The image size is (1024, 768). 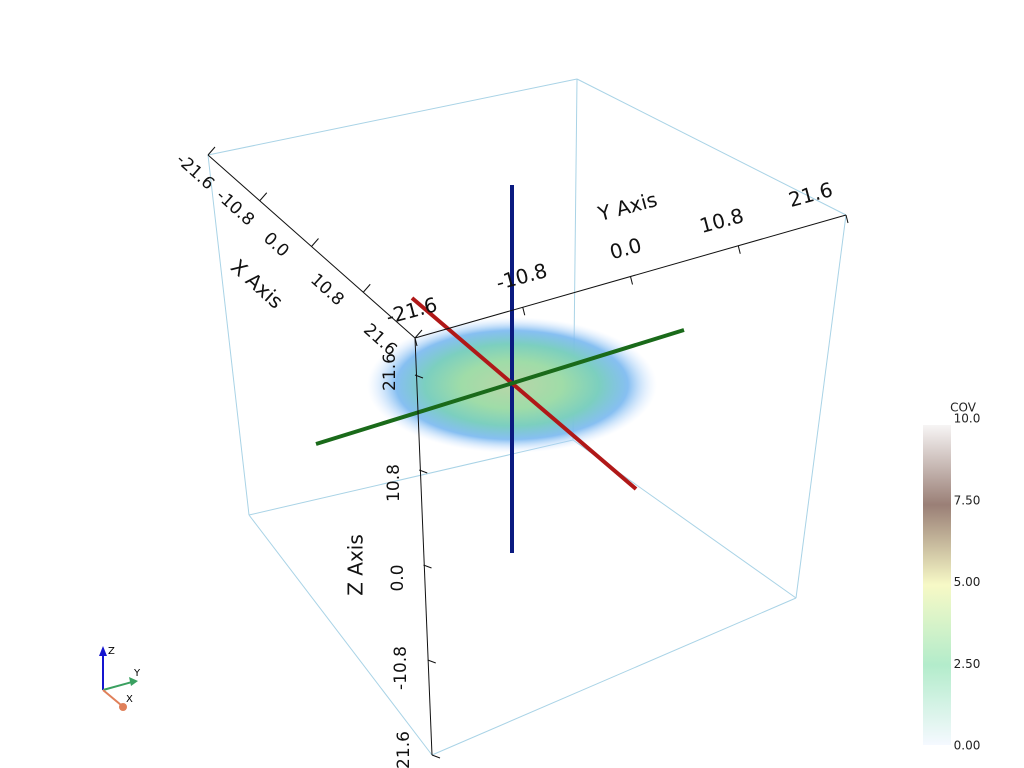 What do you see at coordinates (275, 245) in the screenshot?
I see `x-tick-label: 0.0` at bounding box center [275, 245].